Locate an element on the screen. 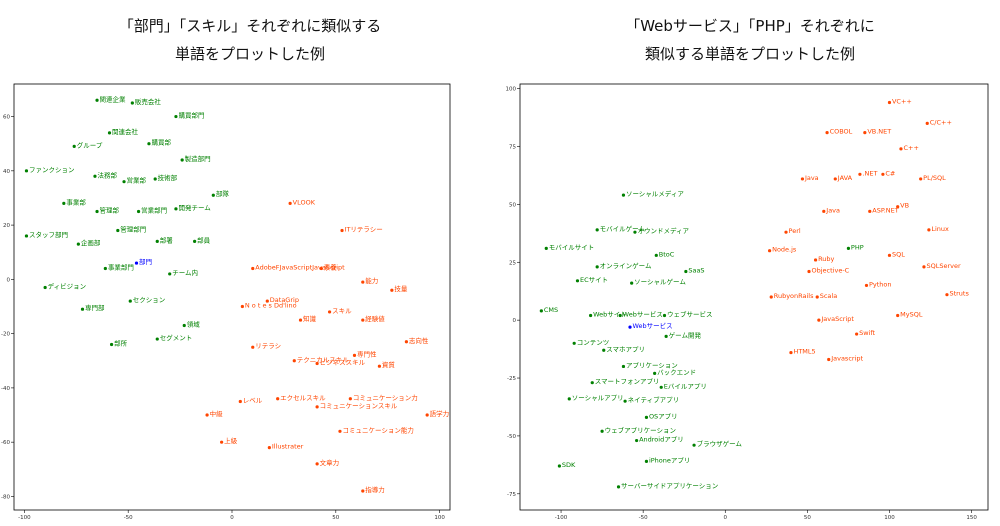 This screenshot has width=1000, height=526. data-point-label: SDK is located at coordinates (569, 465).